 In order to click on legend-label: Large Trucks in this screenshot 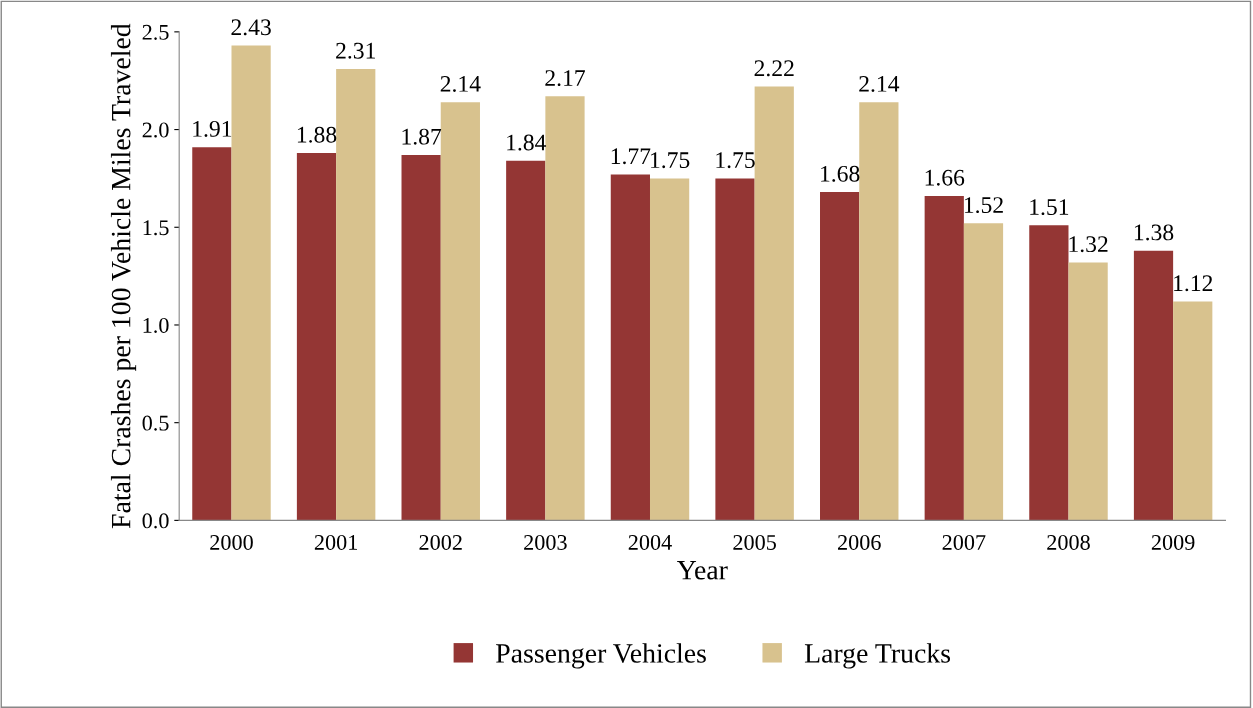, I will do `click(877, 656)`.